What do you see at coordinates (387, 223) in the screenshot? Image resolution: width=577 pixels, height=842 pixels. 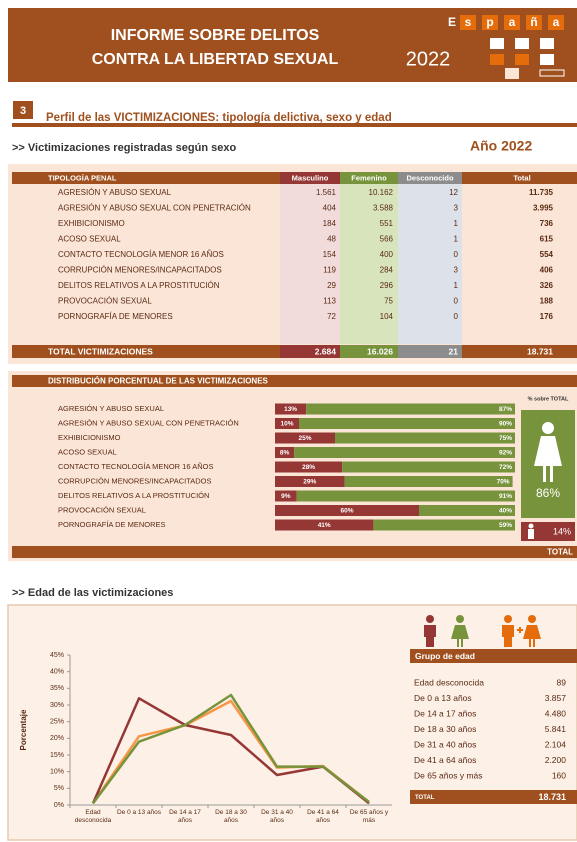 I see `table-cell: 551` at bounding box center [387, 223].